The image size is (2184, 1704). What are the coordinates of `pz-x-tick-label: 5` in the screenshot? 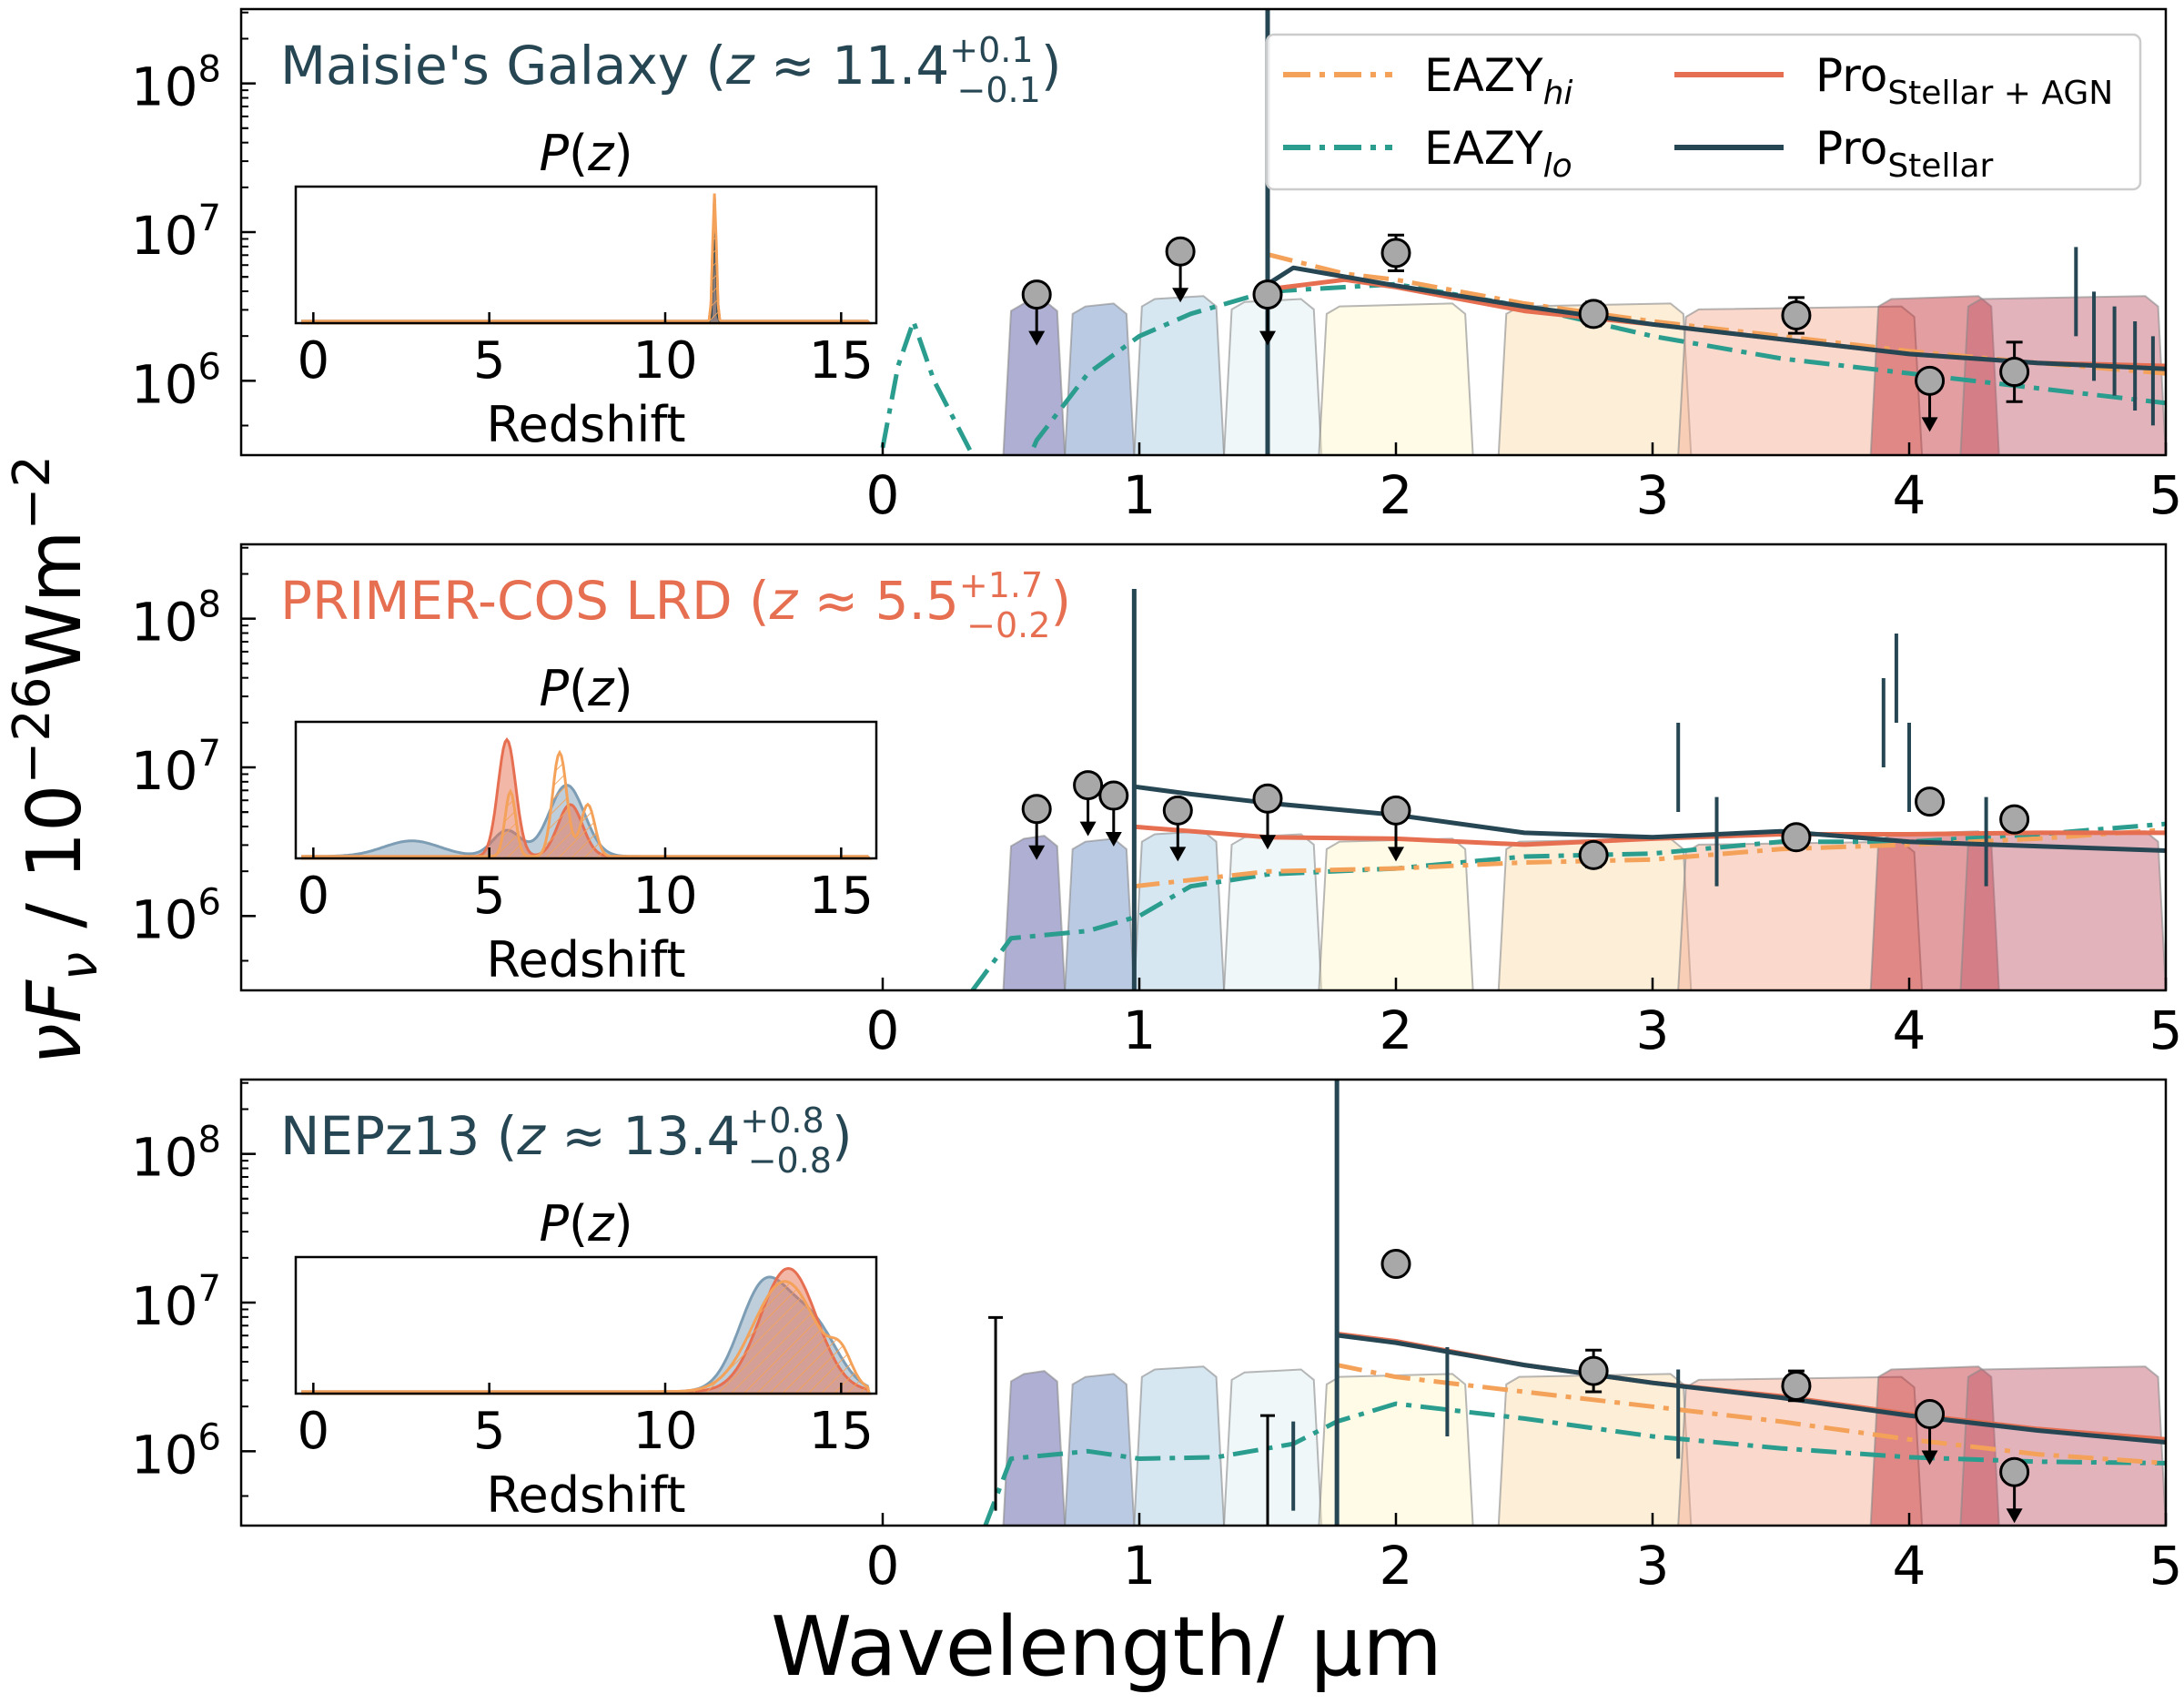 It's located at (490, 897).